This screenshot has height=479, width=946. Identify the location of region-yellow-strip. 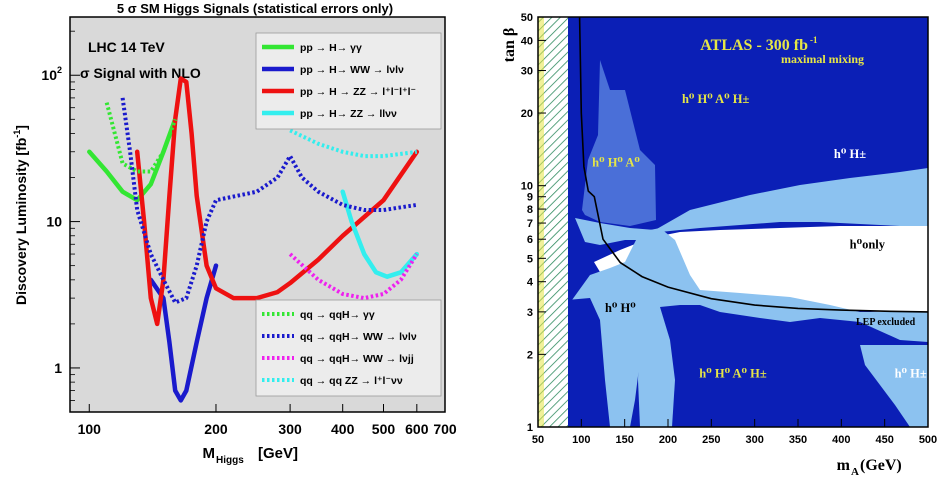
(541, 222).